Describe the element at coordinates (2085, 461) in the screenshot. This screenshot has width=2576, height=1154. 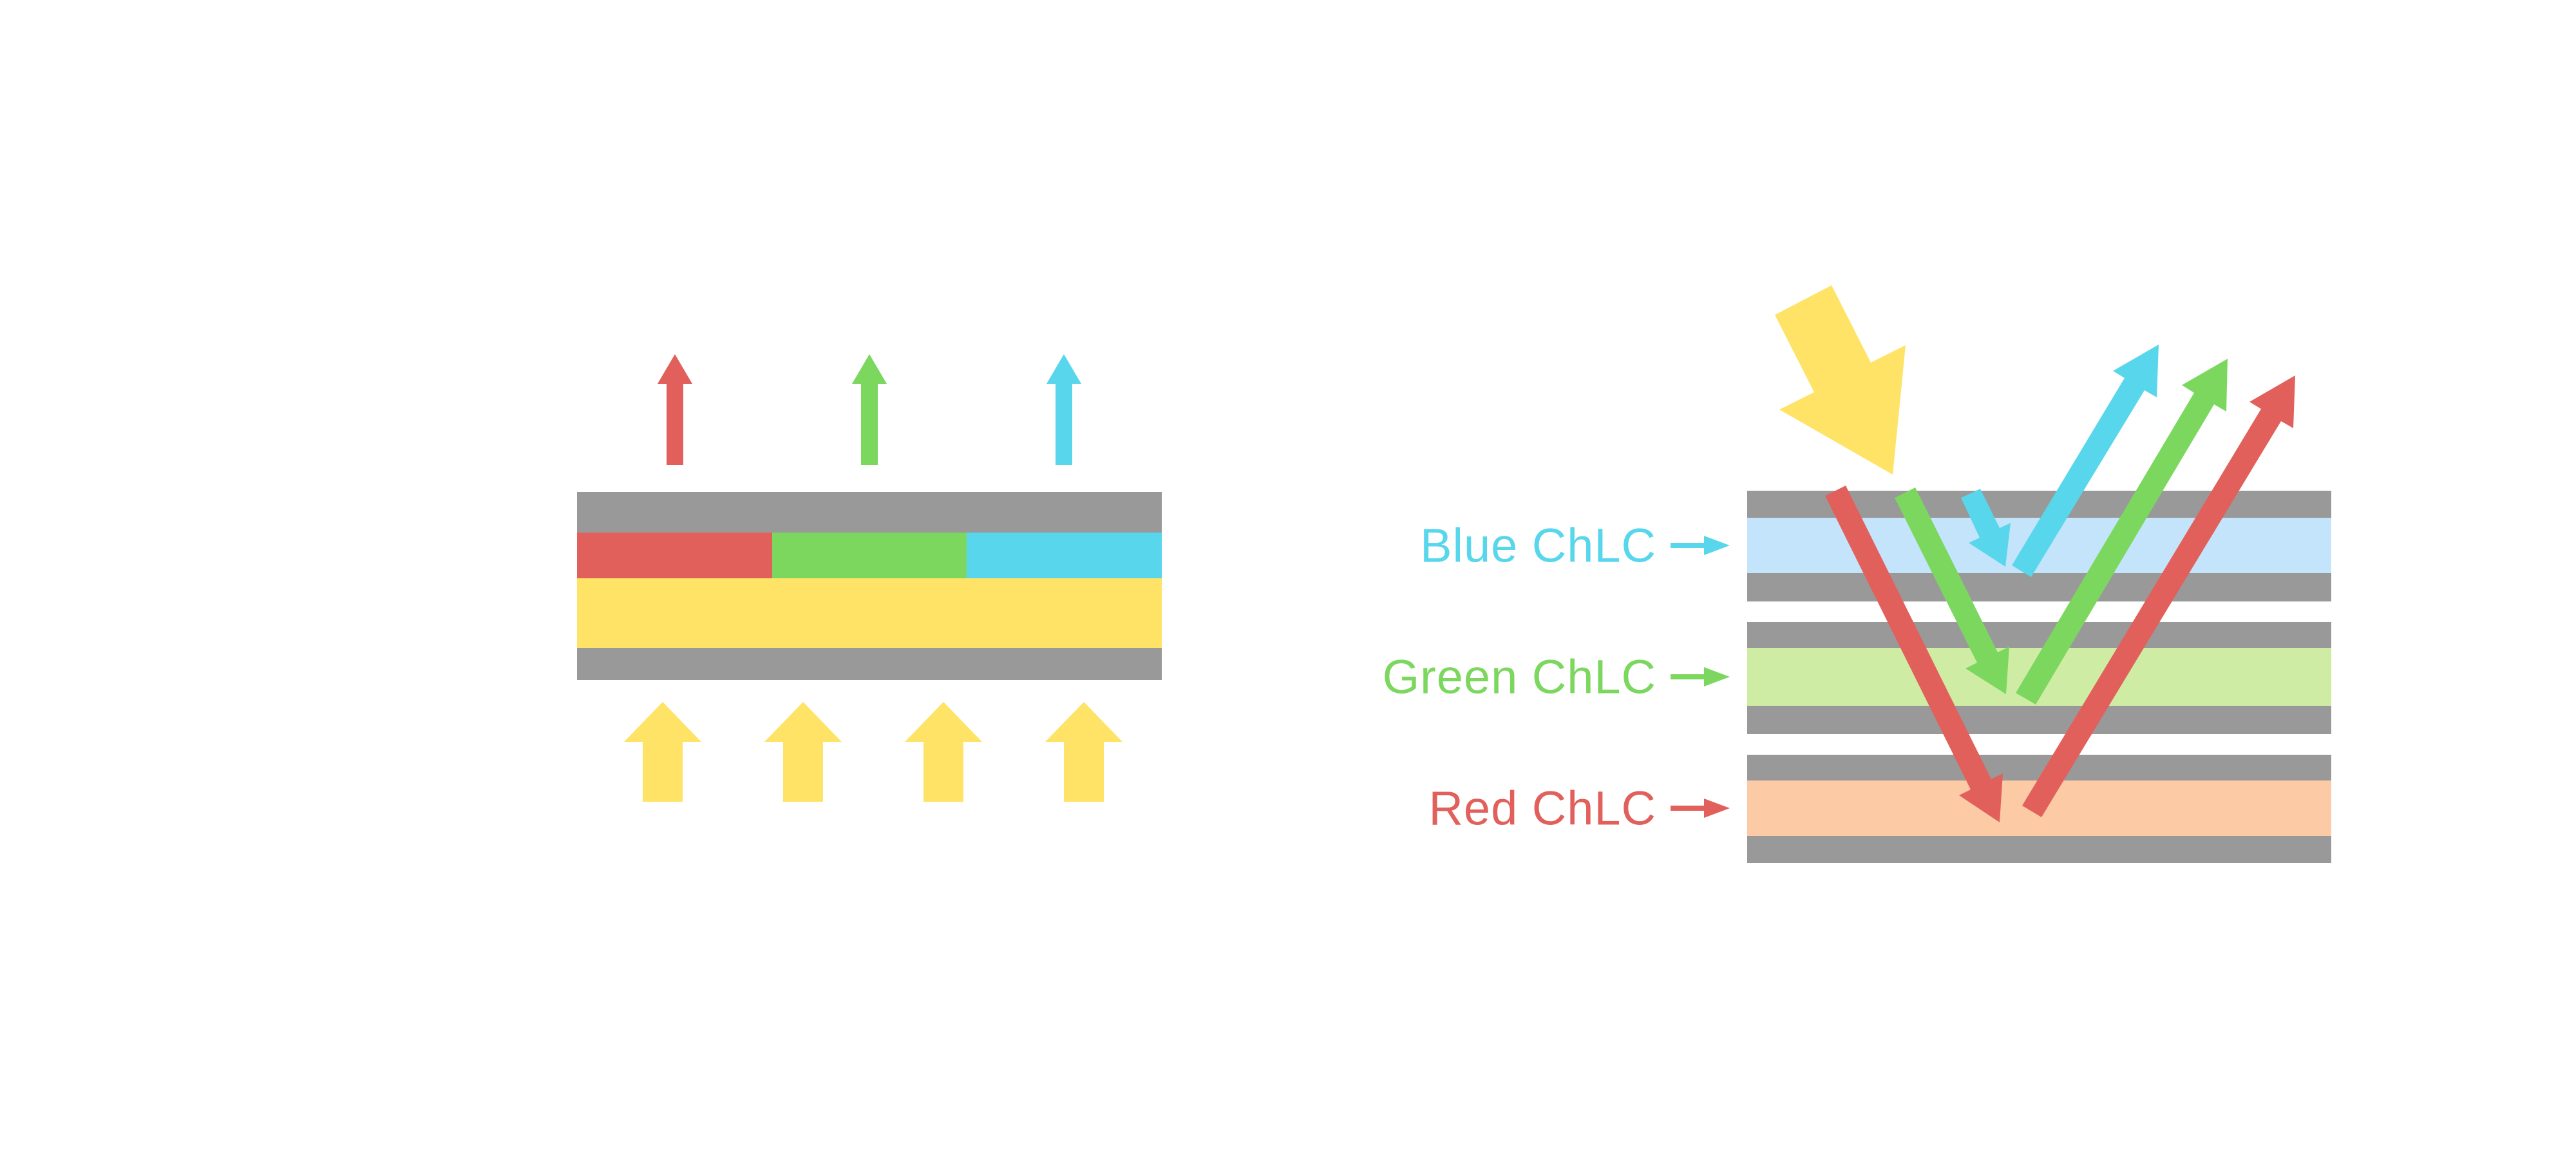
I see `cyan-up-right-arrow` at that location.